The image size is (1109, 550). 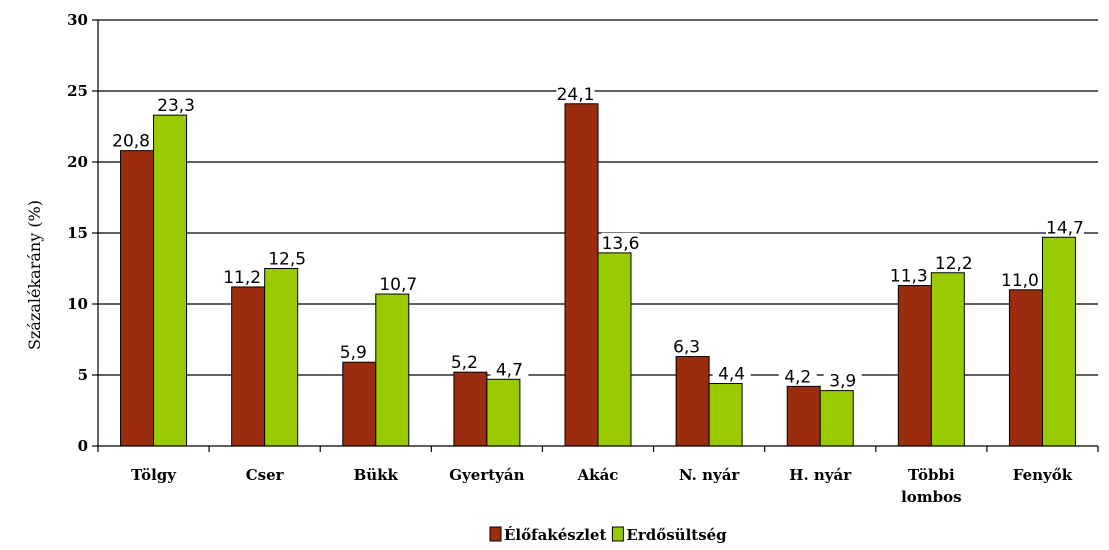 I want to click on data-label-Élőfakészlet-8: 11,0, so click(x=1020, y=281).